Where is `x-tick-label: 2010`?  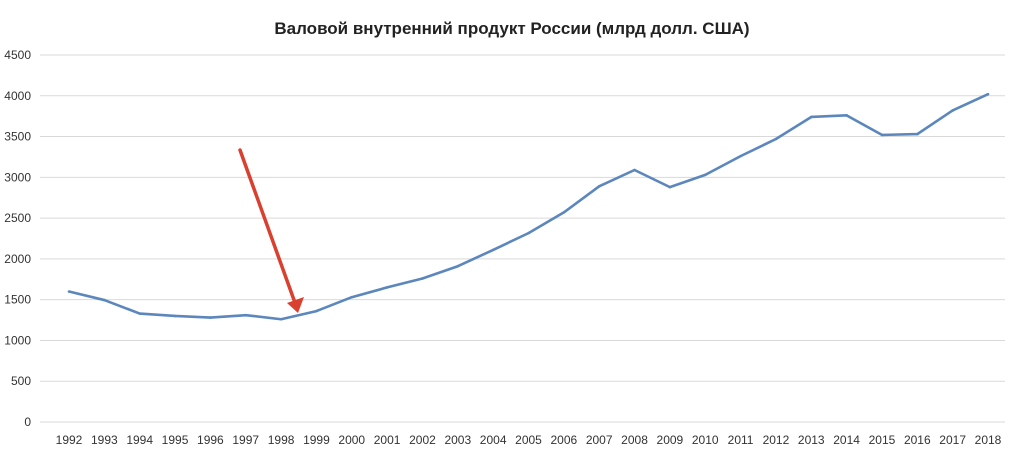
x-tick-label: 2010 is located at coordinates (705, 440).